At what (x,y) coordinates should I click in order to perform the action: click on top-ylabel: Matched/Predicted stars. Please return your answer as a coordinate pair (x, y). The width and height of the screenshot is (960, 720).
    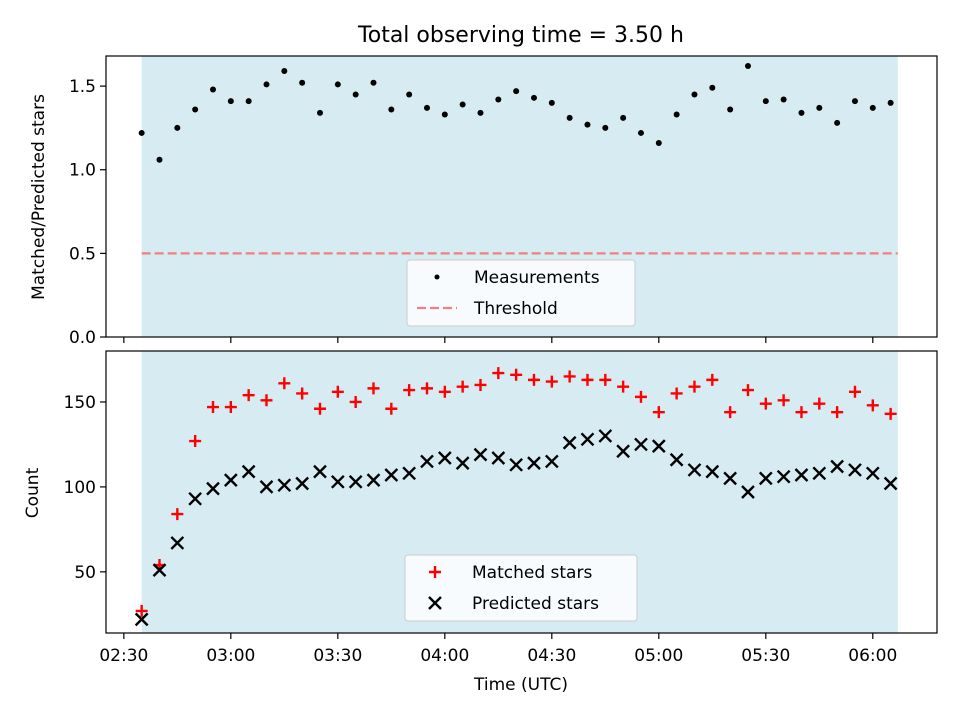
    Looking at the image, I should click on (39, 197).